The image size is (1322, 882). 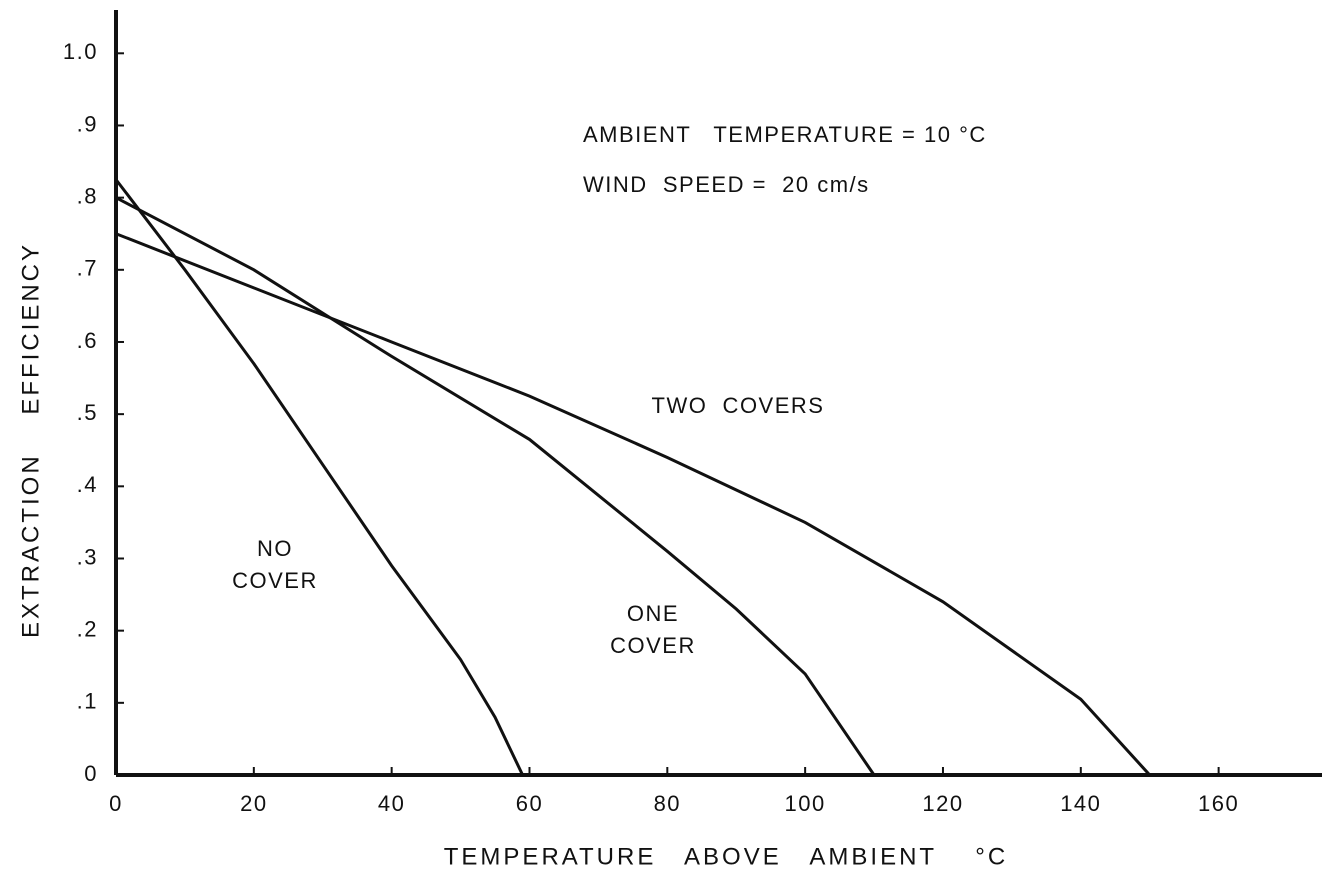 What do you see at coordinates (726, 856) in the screenshot?
I see `x-axis-label: TEMPERATURE ABOVE AMBIENT °C` at bounding box center [726, 856].